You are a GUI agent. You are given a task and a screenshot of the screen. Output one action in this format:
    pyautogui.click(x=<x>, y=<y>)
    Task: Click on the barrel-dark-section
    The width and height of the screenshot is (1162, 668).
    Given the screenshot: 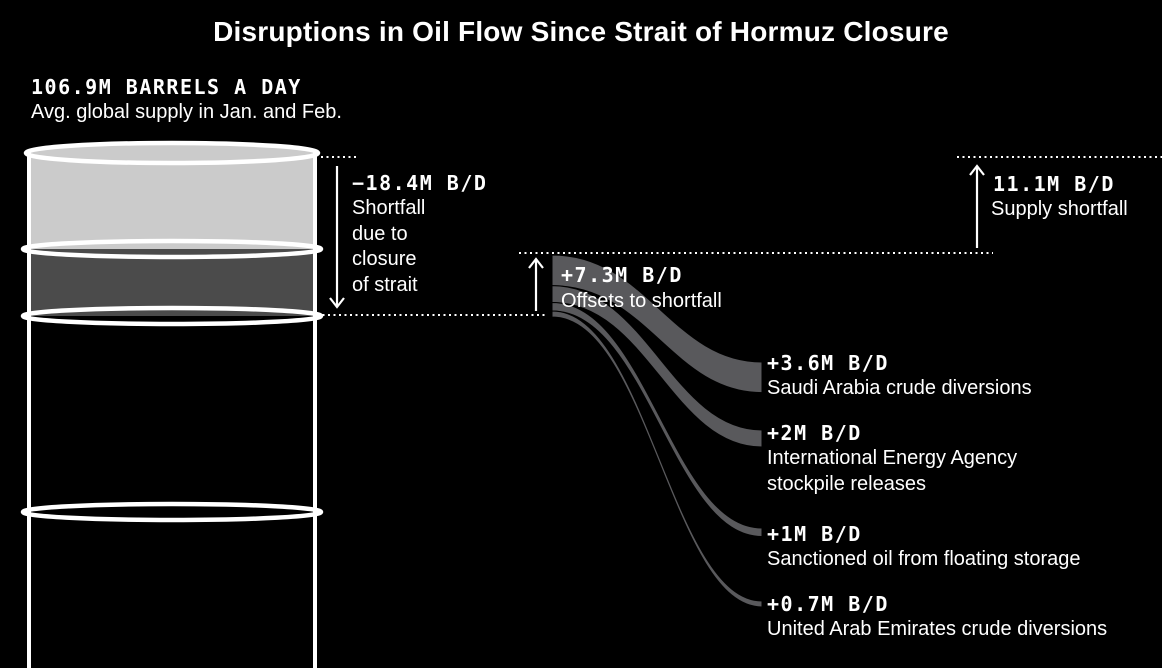 What is the action you would take?
    pyautogui.click(x=172, y=282)
    